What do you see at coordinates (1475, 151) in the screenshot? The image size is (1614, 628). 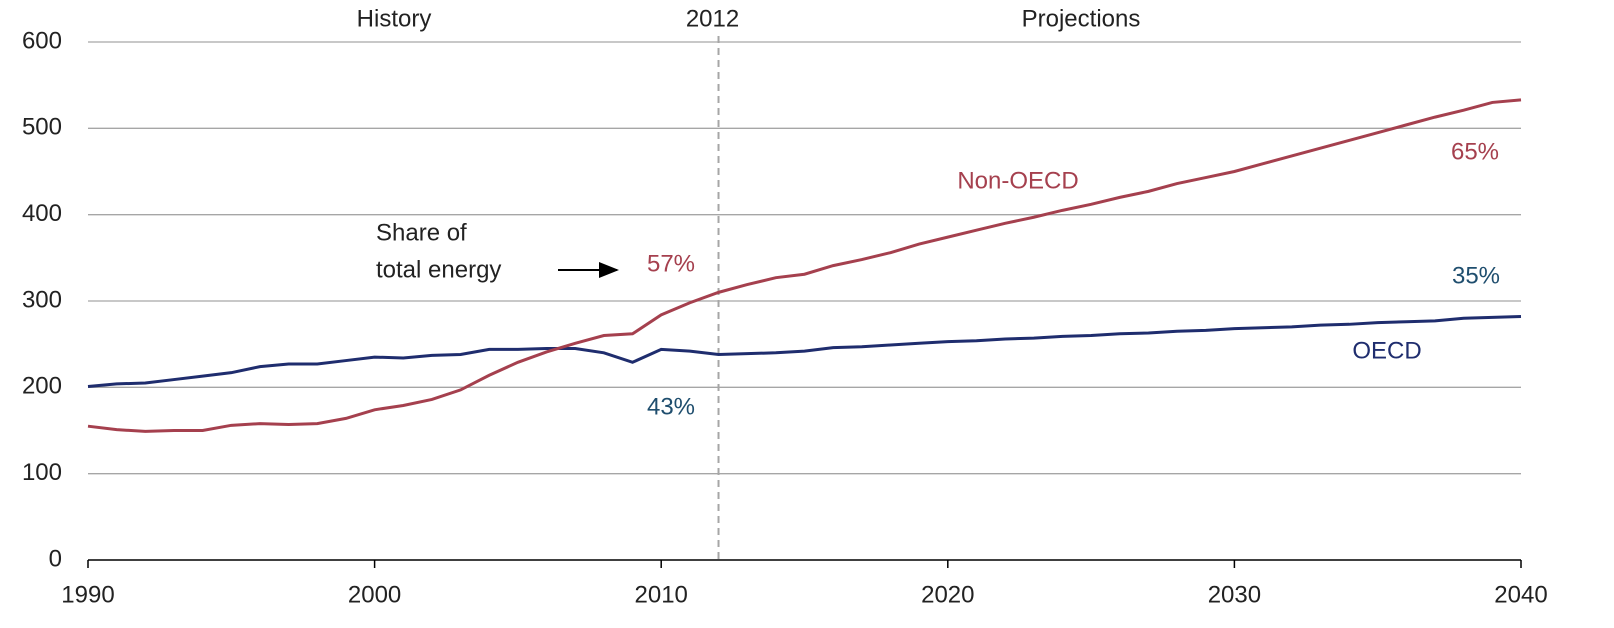 I see `share-label: 65%` at bounding box center [1475, 151].